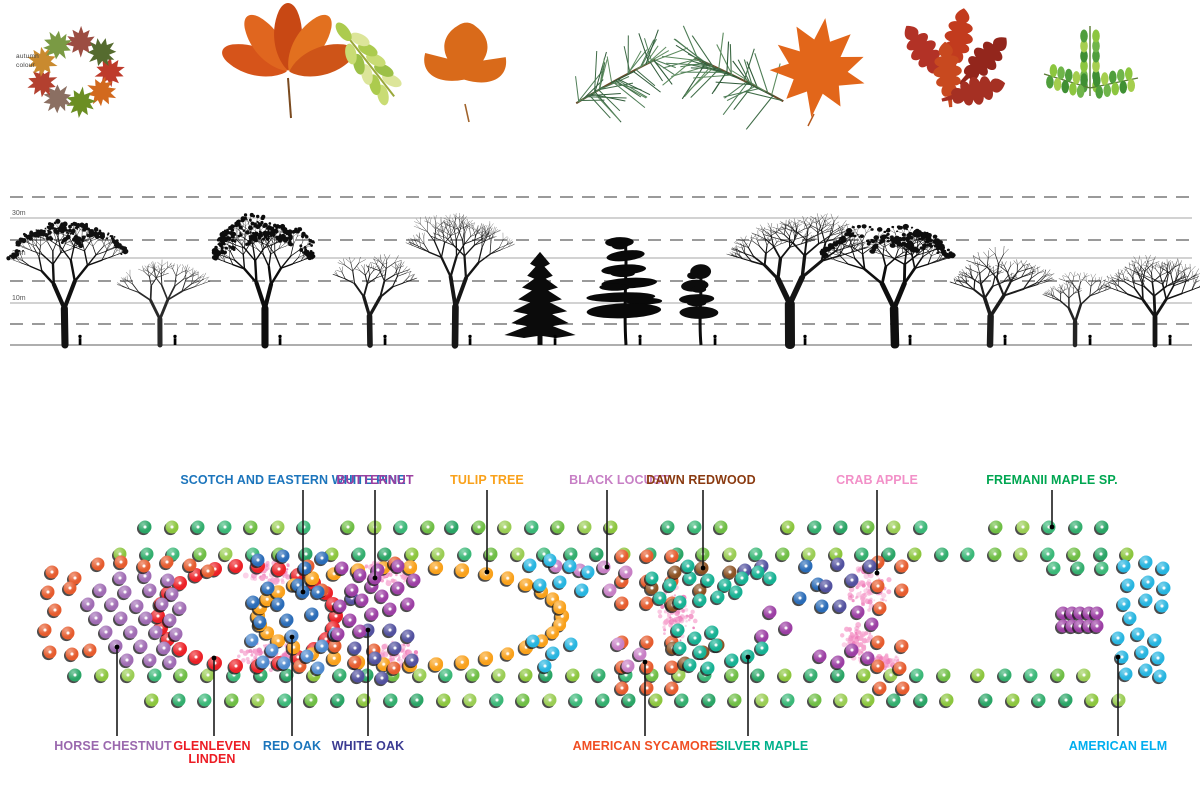 The width and height of the screenshot is (1200, 790). Describe the element at coordinates (19, 298) in the screenshot. I see `height-scale-label: 10m` at that location.